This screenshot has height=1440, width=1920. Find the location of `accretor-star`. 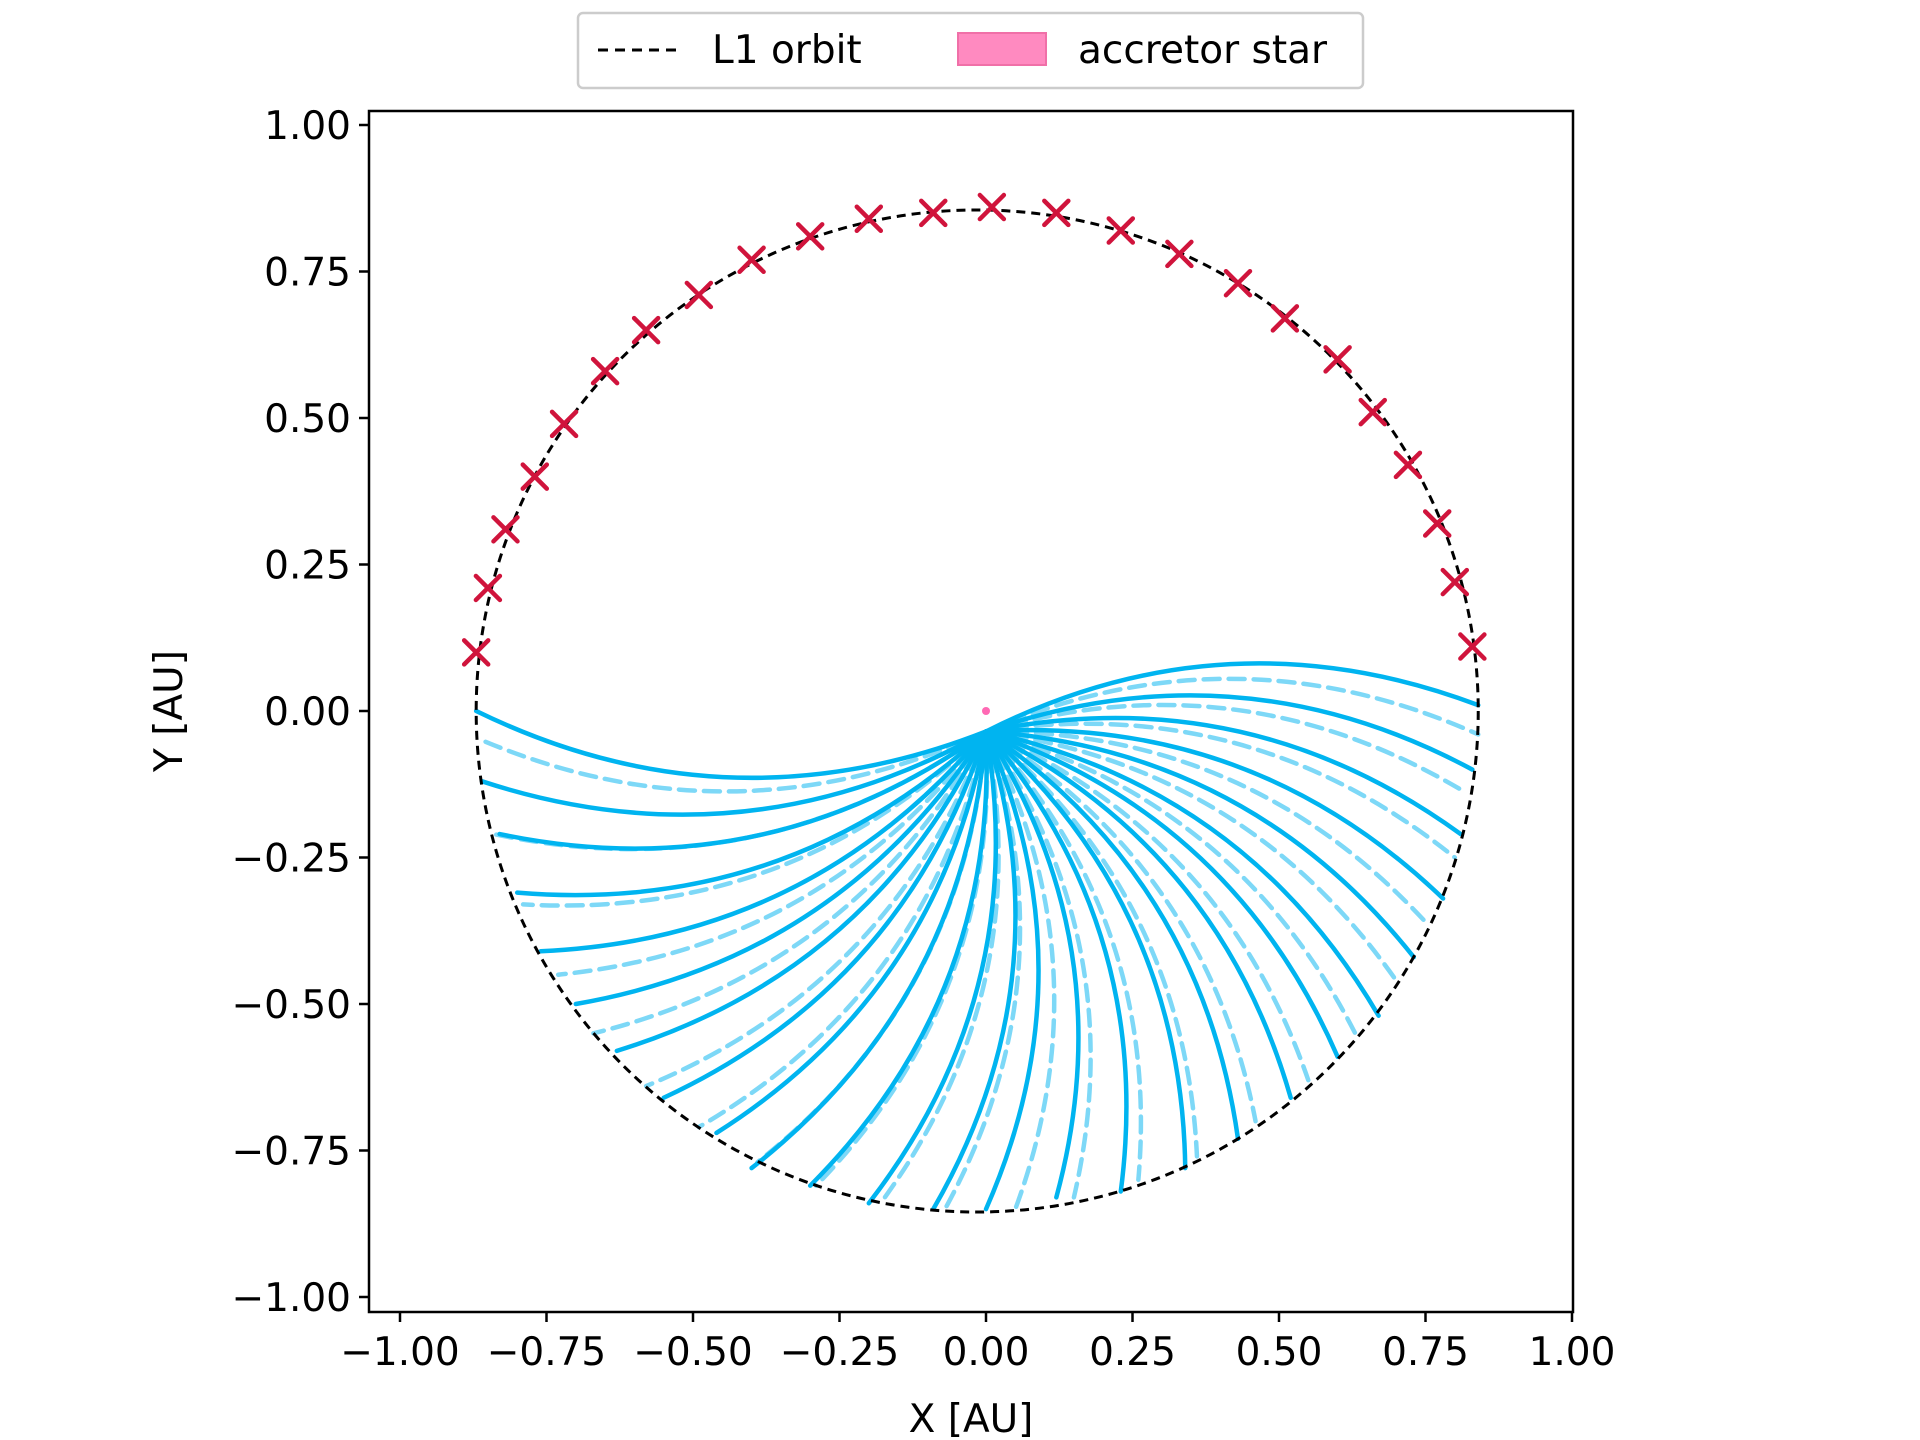

accretor-star is located at coordinates (986, 711).